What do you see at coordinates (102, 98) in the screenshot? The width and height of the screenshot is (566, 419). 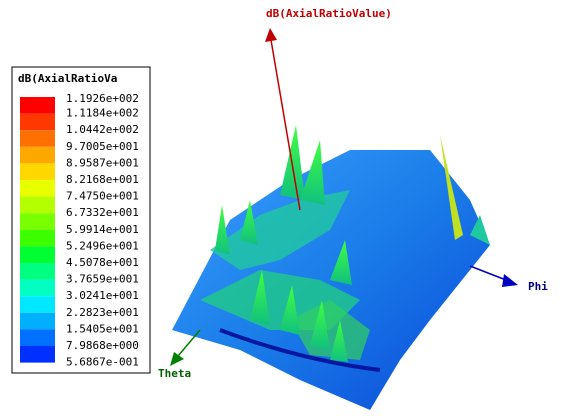 I see `legend-label: 1.1926e+002` at bounding box center [102, 98].